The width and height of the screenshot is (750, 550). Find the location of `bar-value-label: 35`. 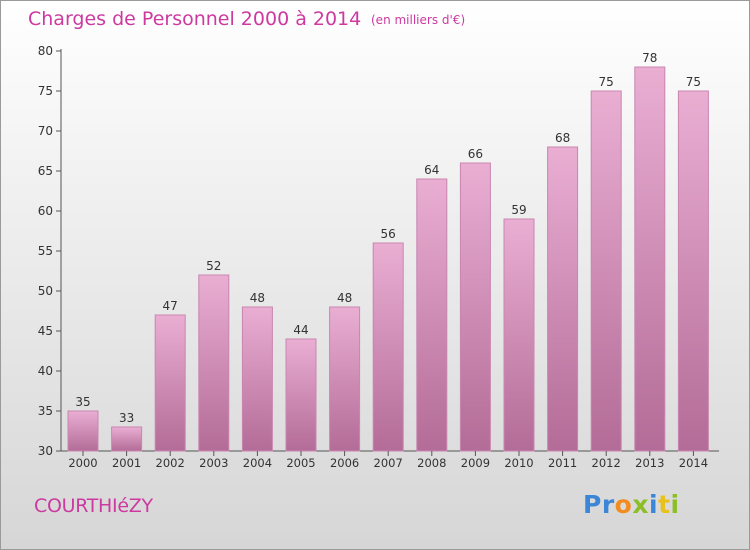

bar-value-label: 35 is located at coordinates (82, 402).